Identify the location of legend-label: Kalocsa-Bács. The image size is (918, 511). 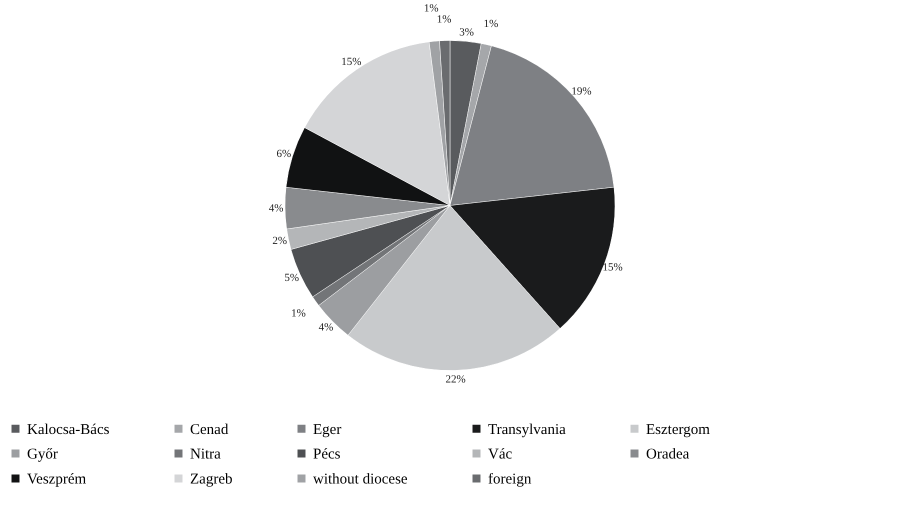
(68, 430).